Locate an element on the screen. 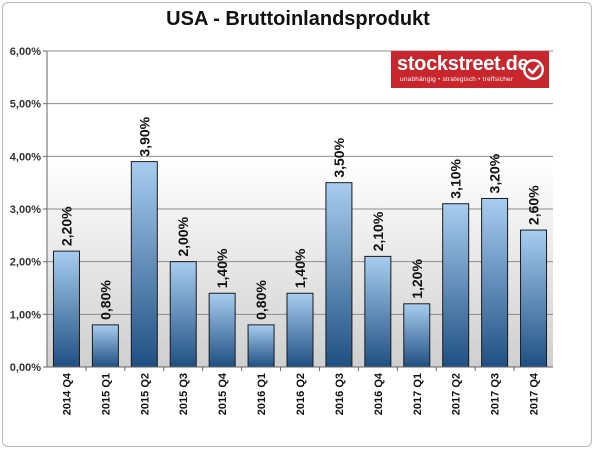 Image resolution: width=596 pixels, height=451 pixels. x-tick-label: 2017 Q4 is located at coordinates (535, 393).